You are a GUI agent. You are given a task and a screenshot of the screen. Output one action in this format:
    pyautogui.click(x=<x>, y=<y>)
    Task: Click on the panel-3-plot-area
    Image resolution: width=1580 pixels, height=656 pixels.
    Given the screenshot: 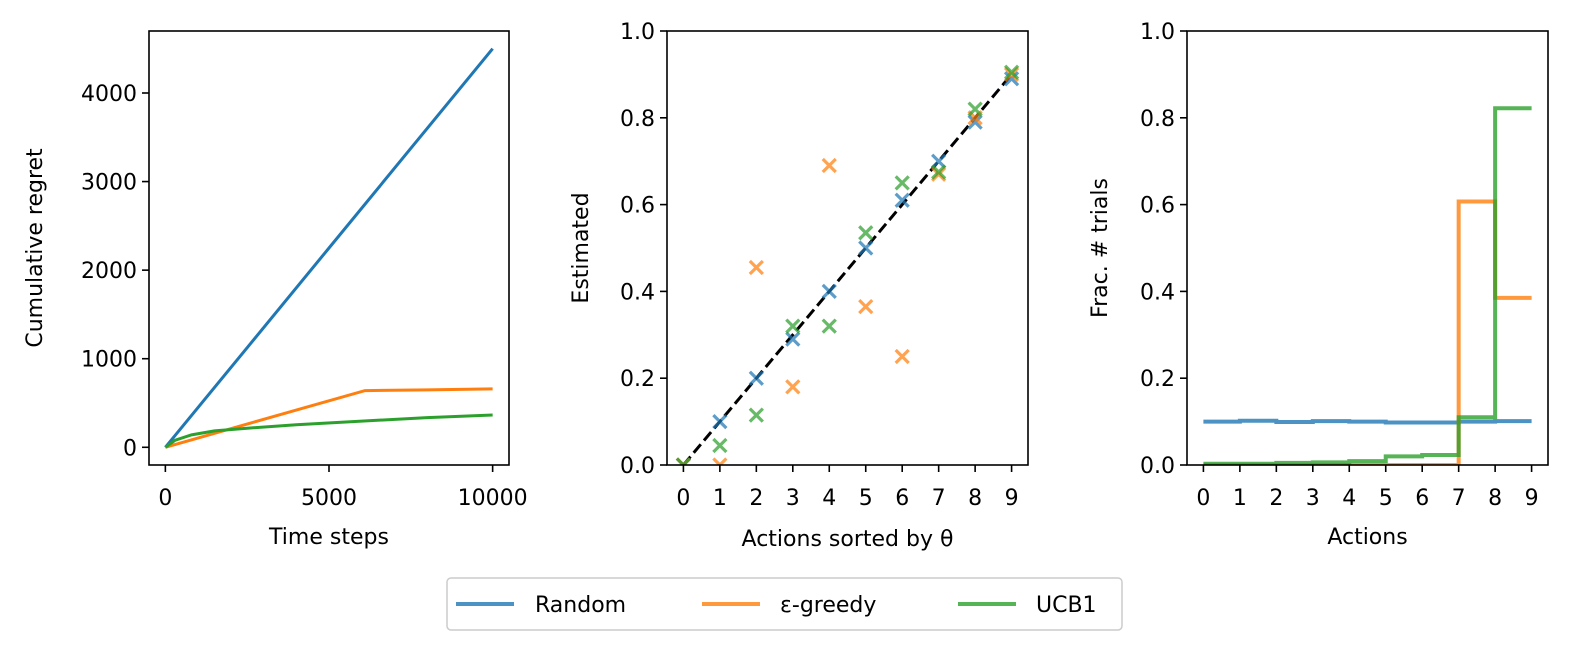 What is the action you would take?
    pyautogui.click(x=1367, y=285)
    